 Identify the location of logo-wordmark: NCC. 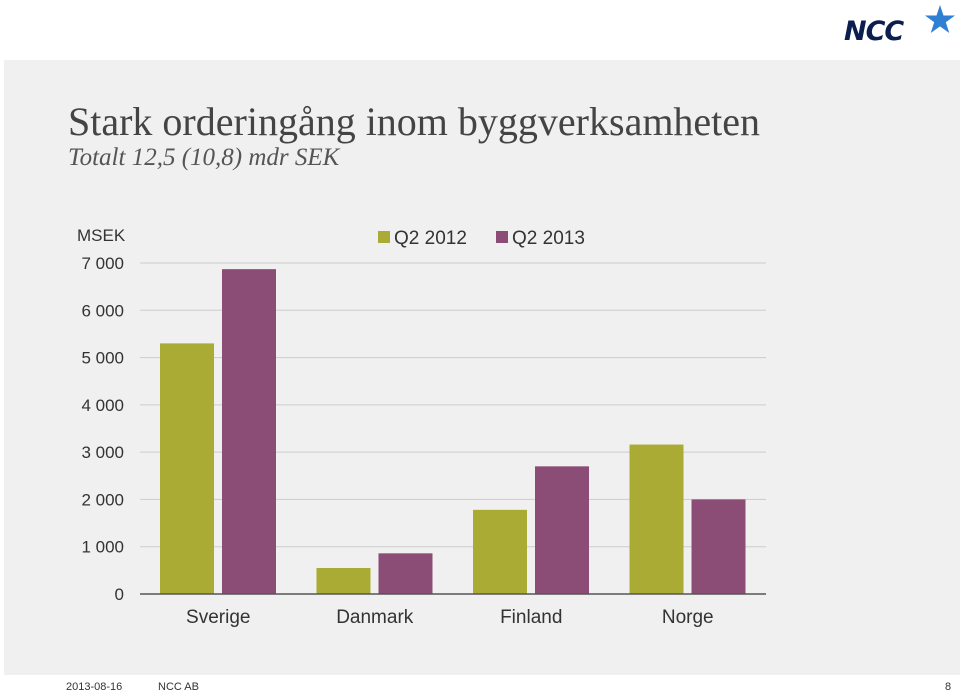
(874, 31).